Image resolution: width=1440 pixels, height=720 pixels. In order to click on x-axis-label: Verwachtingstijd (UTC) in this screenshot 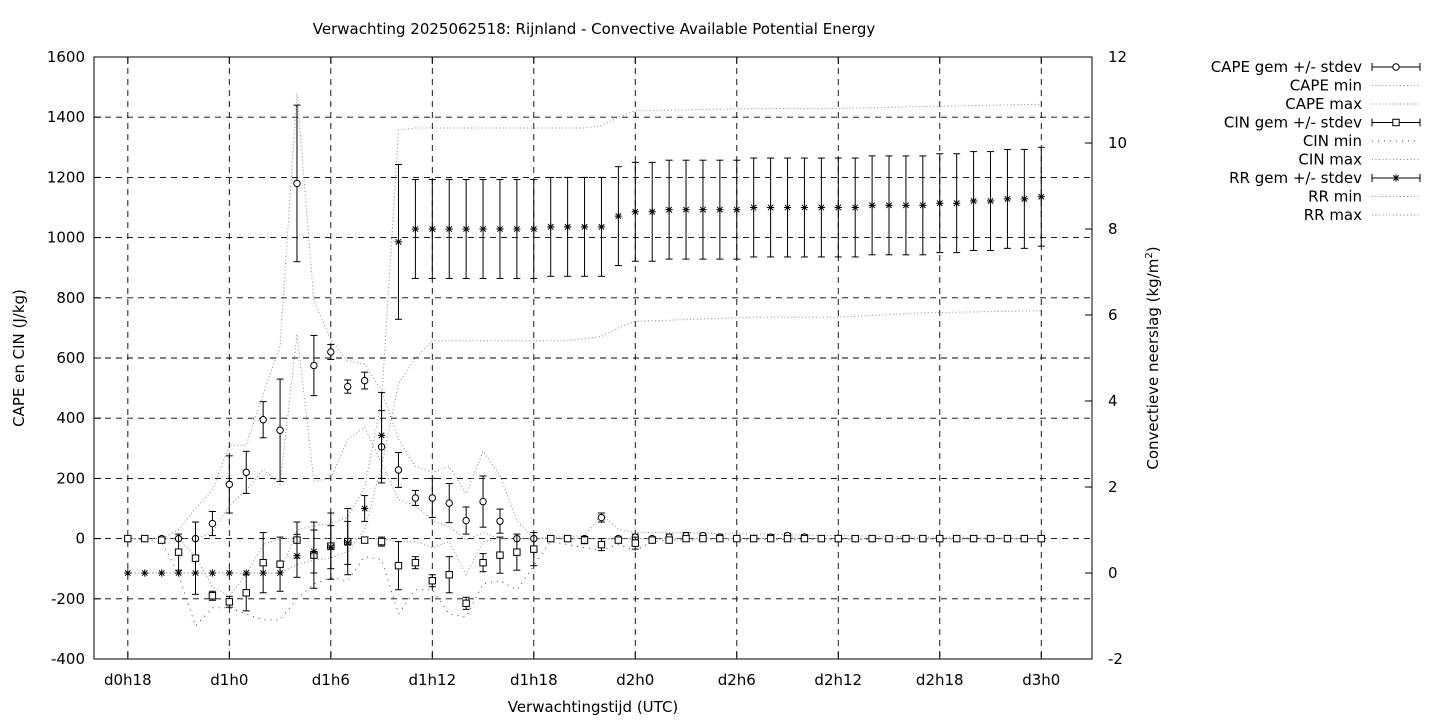, I will do `click(593, 707)`.